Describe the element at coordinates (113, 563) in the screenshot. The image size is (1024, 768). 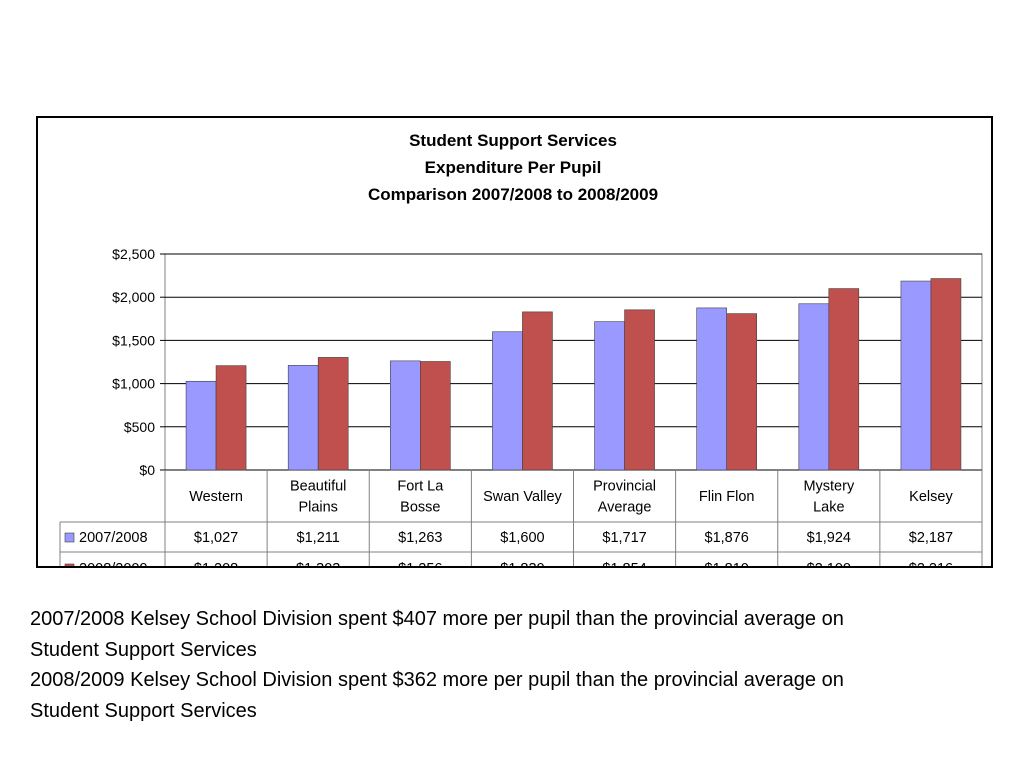
I see `legend-label: 2008/2009` at that location.